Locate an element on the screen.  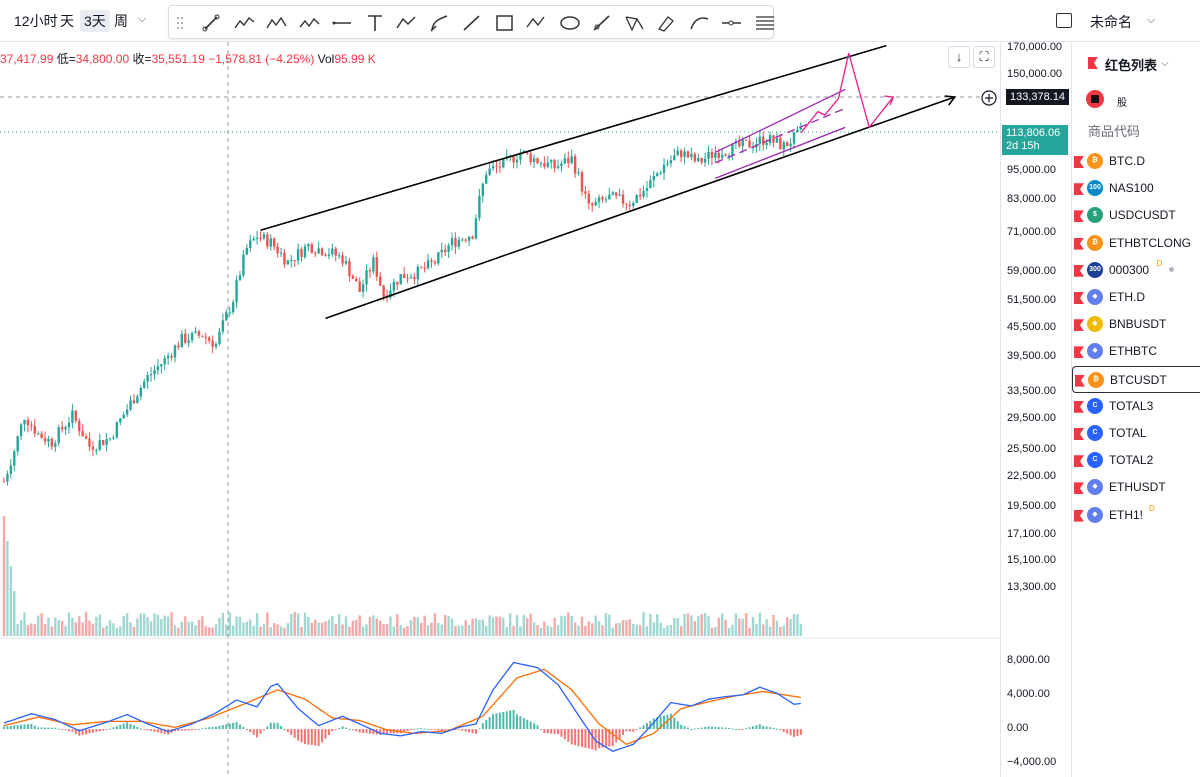
drag-handle-icon is located at coordinates (180, 23).